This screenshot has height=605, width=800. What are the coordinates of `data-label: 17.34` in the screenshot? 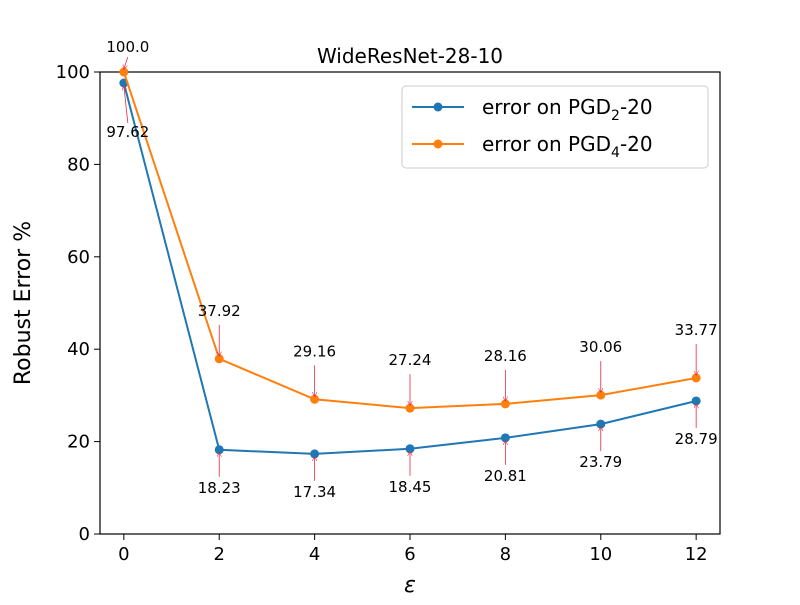 It's located at (314, 492).